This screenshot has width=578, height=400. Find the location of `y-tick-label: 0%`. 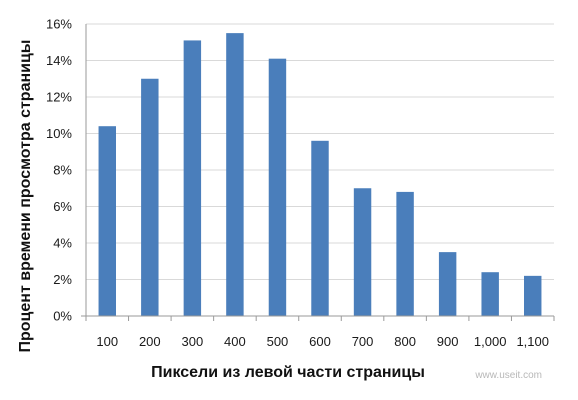

y-tick-label: 0% is located at coordinates (62, 316).